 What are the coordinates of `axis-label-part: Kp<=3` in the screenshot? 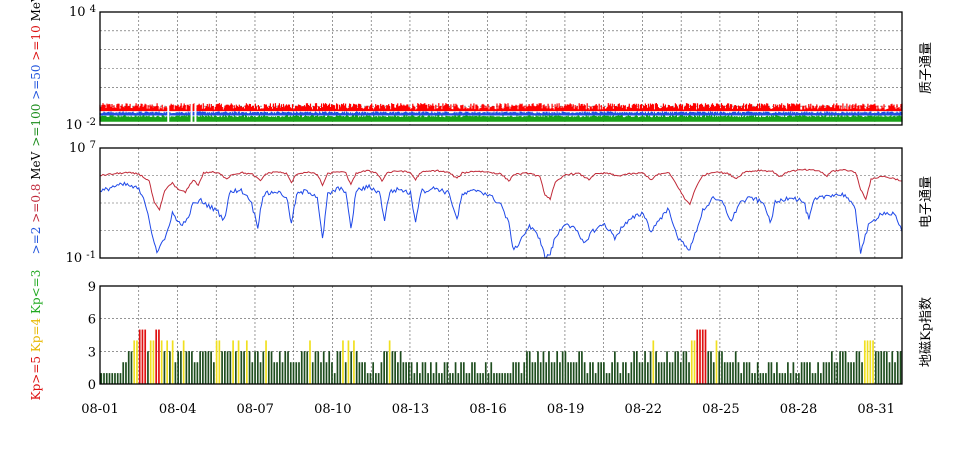 It's located at (36, 294).